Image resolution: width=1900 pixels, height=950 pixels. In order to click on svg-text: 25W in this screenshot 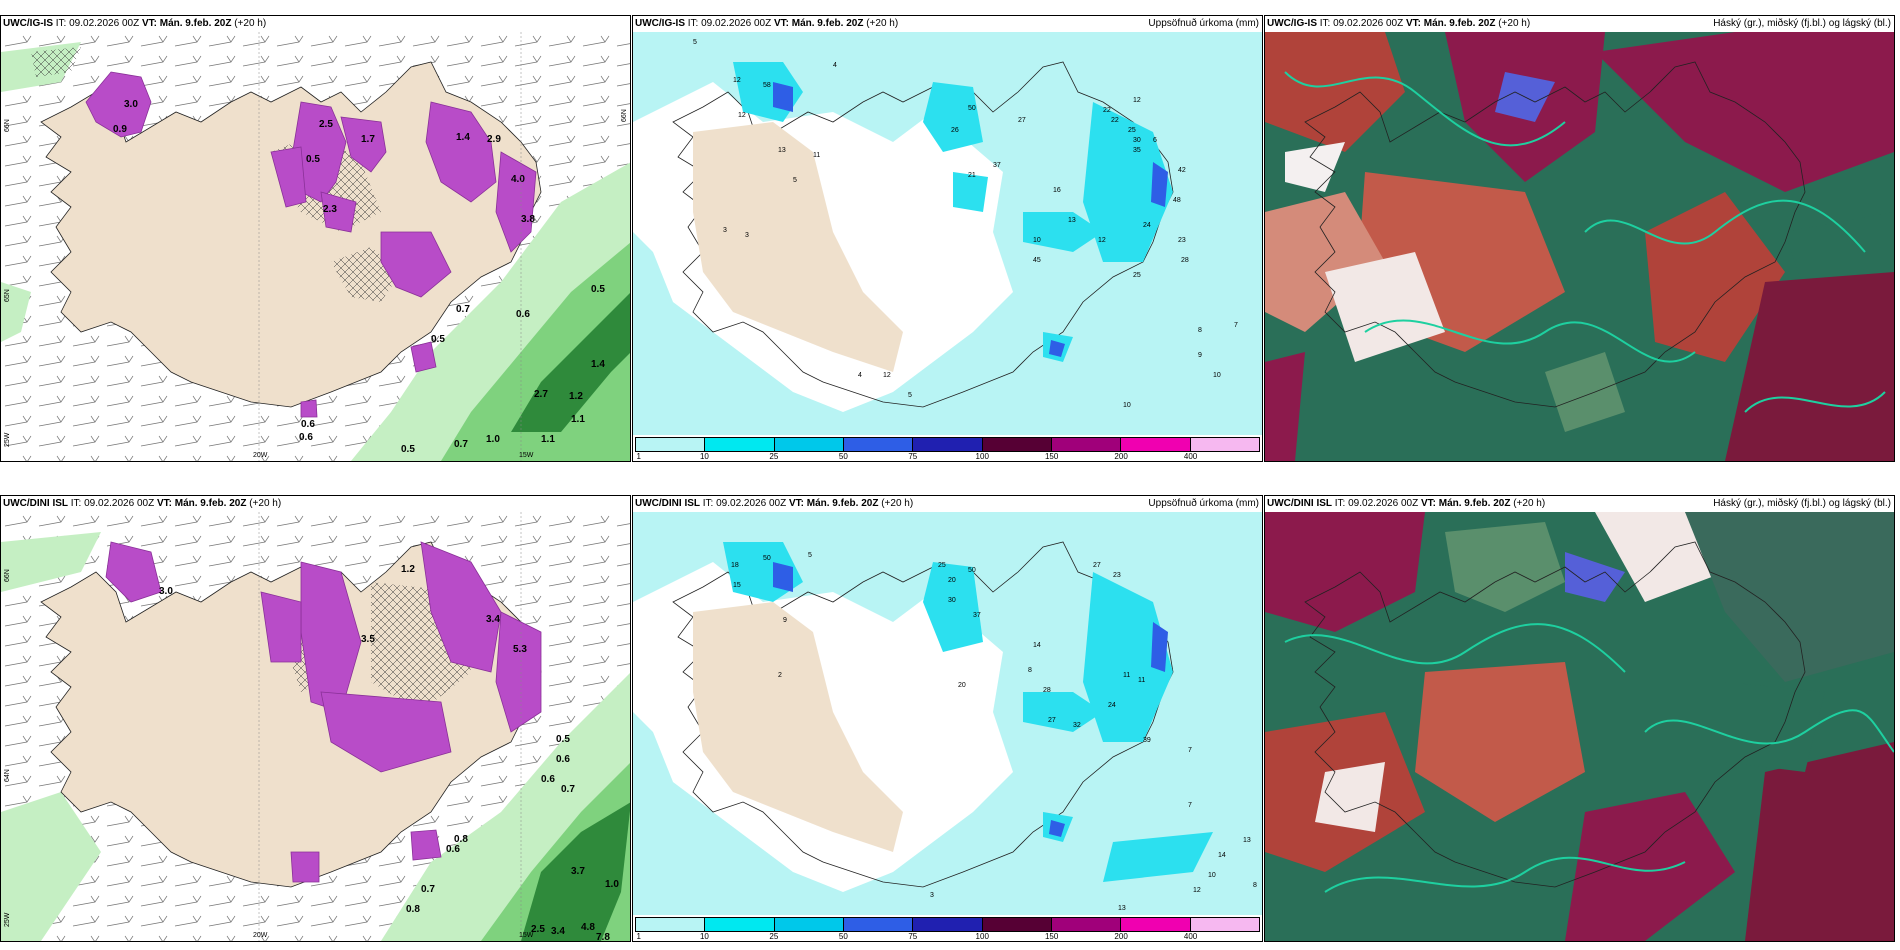, I will do `click(7, 919)`.